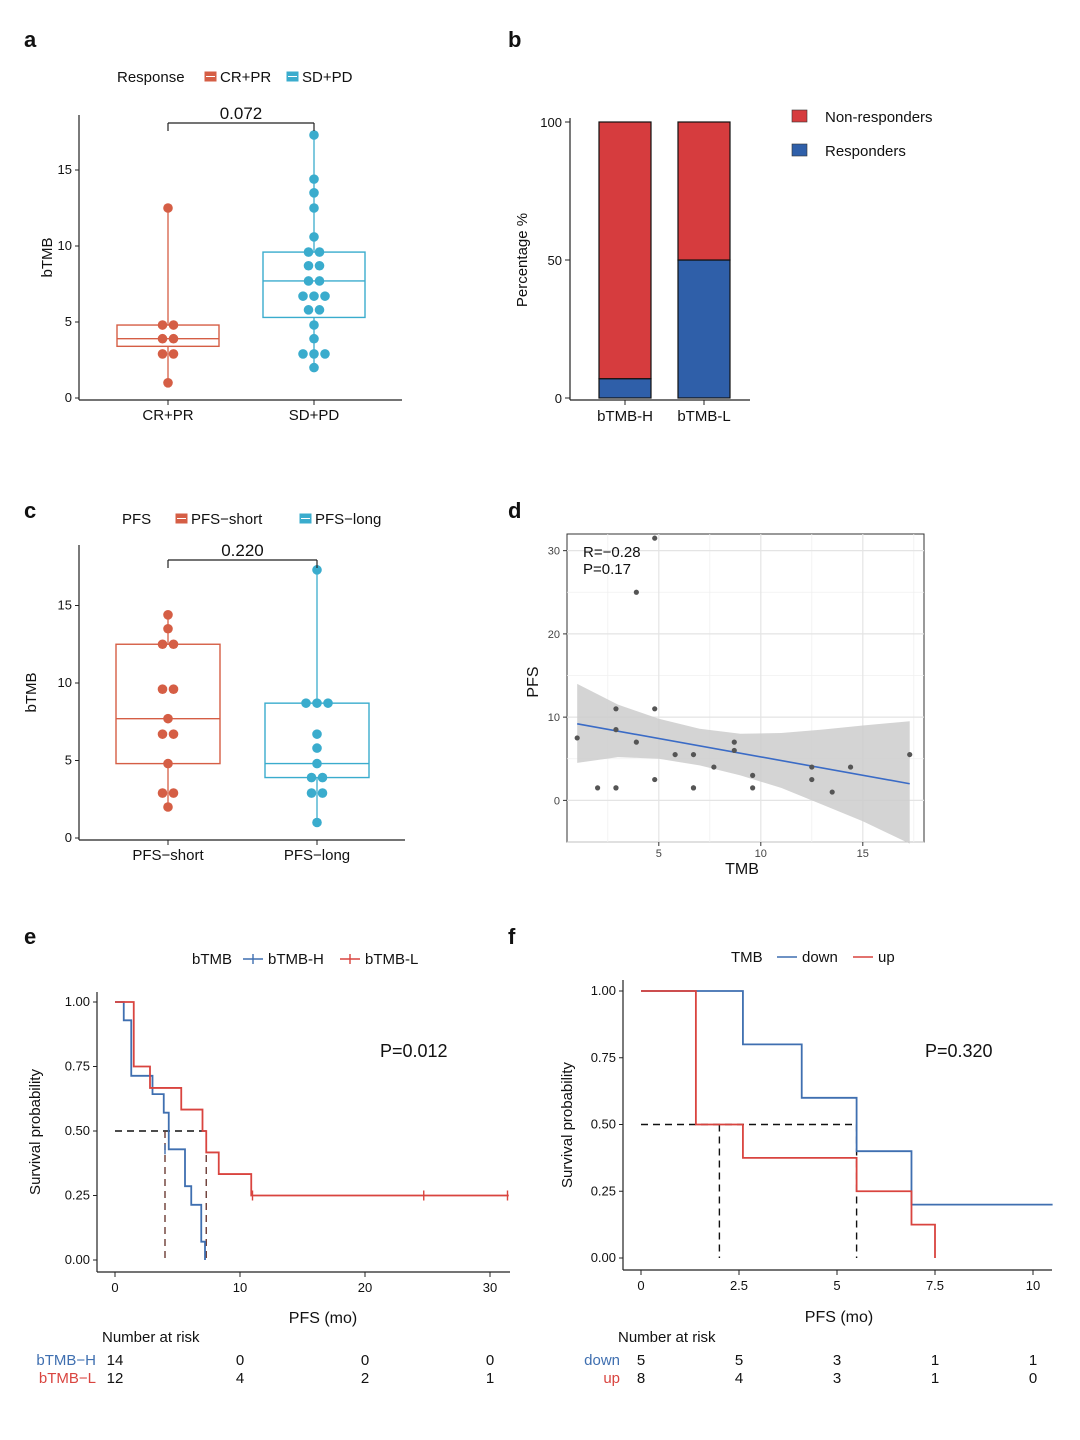 Image resolution: width=1080 pixels, height=1440 pixels. Describe the element at coordinates (160, 1130) in the screenshot. I see `km-curve-bTMB-H` at that location.